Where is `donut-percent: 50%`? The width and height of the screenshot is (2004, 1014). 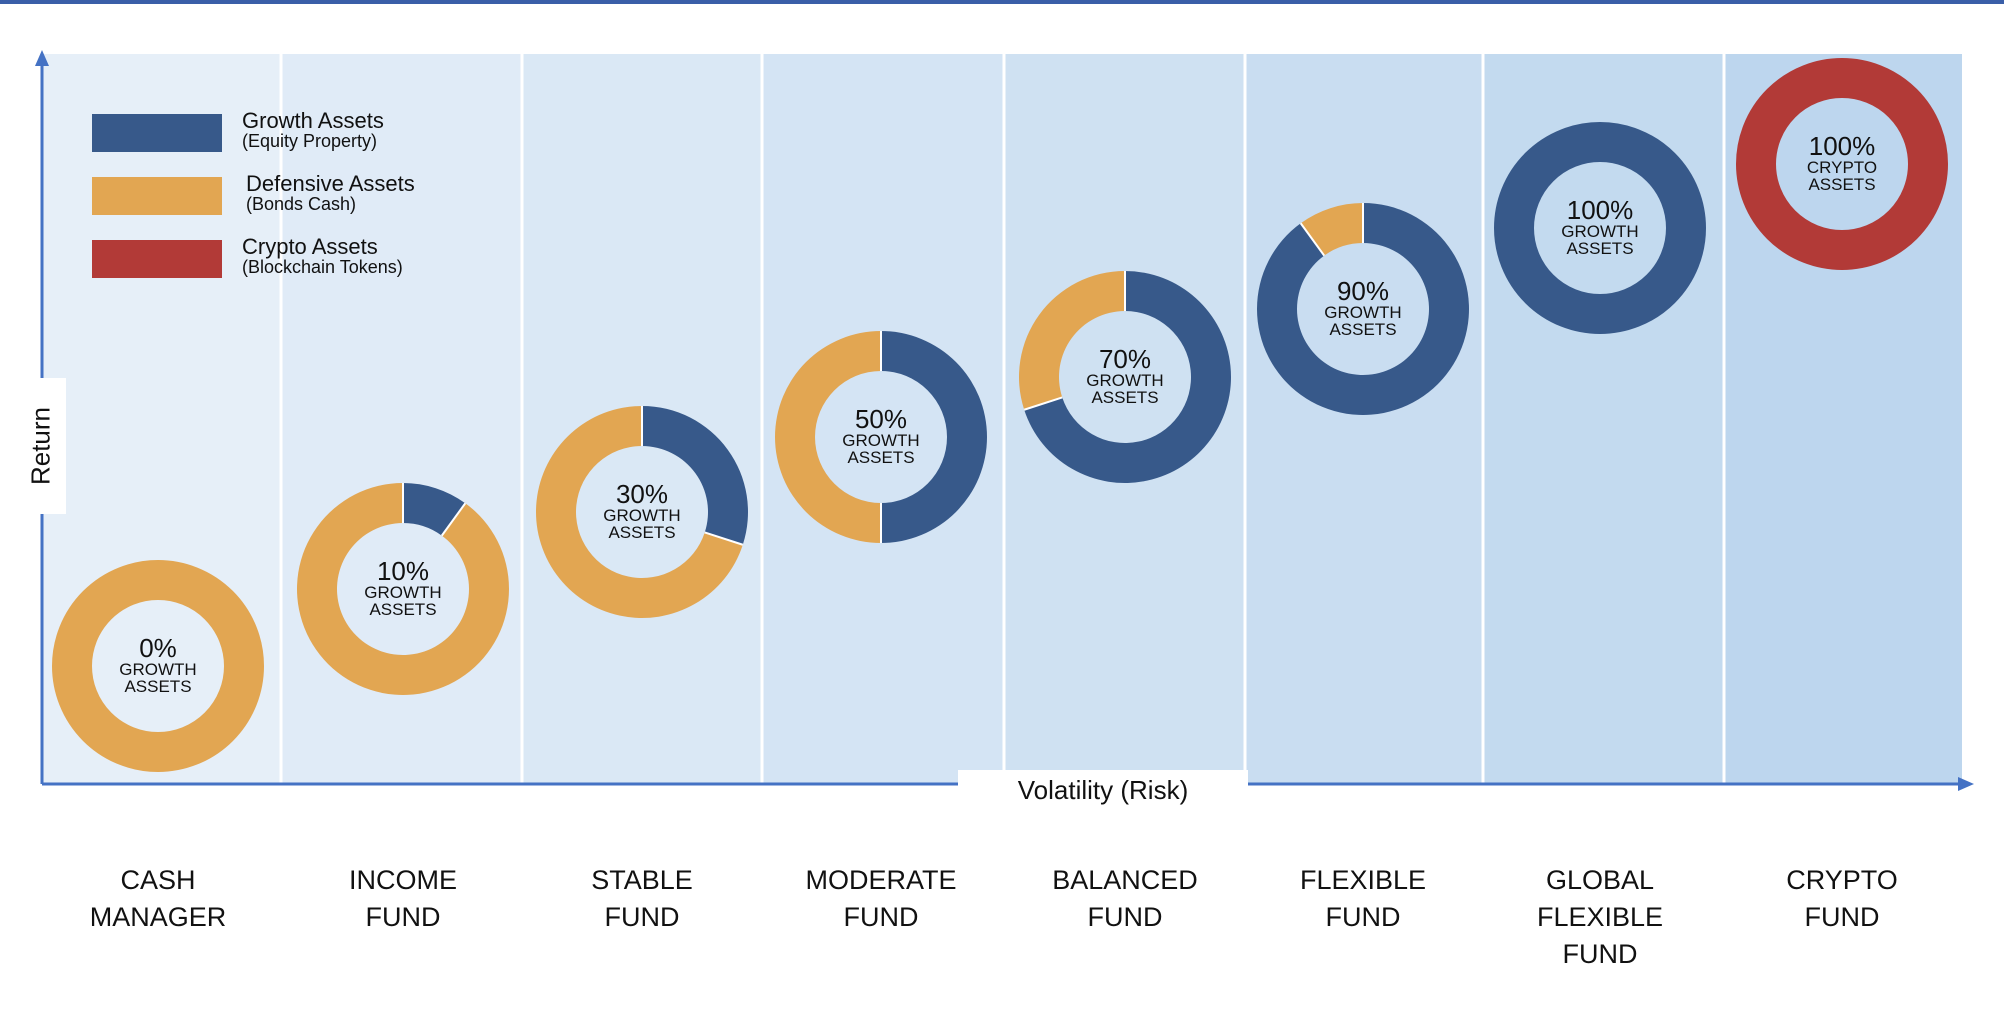 donut-percent: 50% is located at coordinates (881, 419).